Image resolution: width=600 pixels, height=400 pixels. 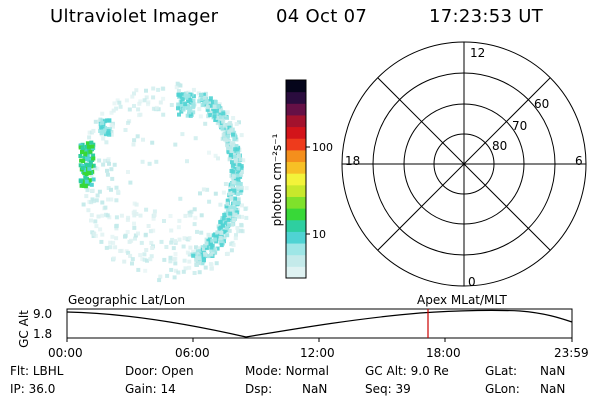 What do you see at coordinates (141, 371) in the screenshot?
I see `door-label: Door:` at bounding box center [141, 371].